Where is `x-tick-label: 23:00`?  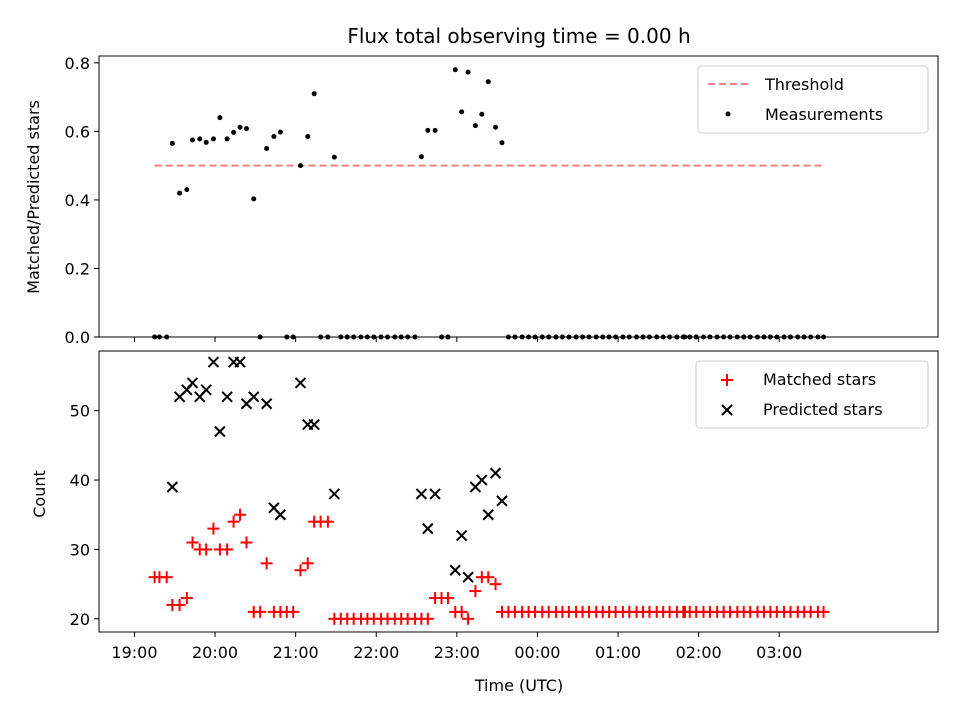
x-tick-label: 23:00 is located at coordinates (457, 652).